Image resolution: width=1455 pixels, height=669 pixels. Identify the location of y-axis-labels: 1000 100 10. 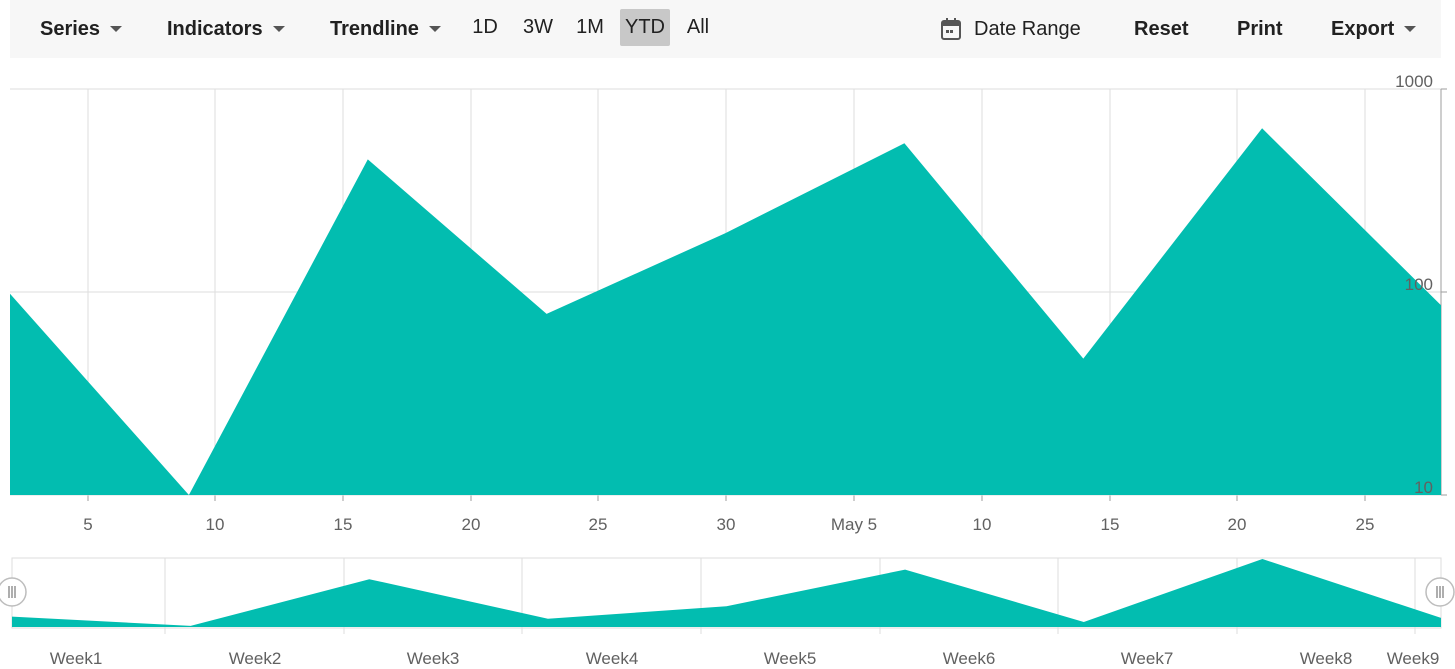
(1414, 284).